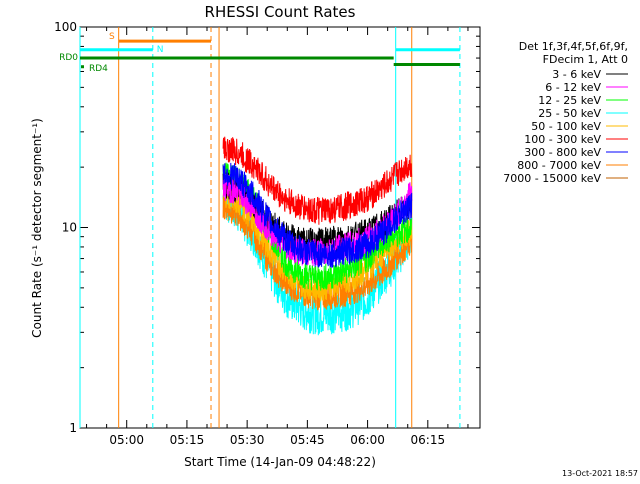  What do you see at coordinates (73, 428) in the screenshot?
I see `y-tick-label: 1` at bounding box center [73, 428].